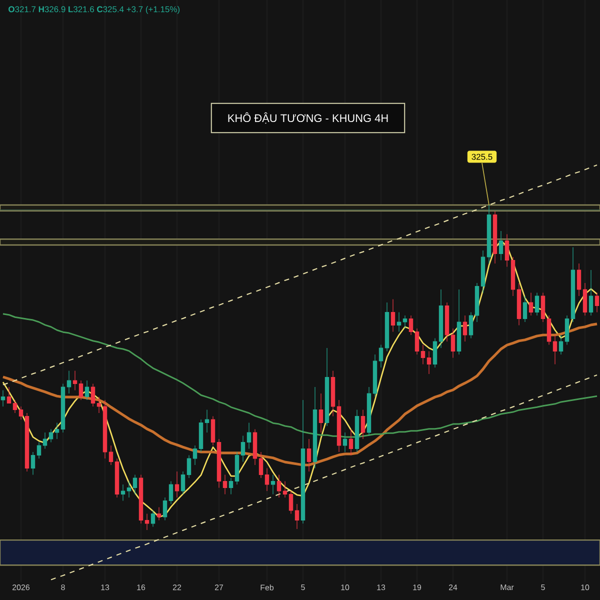 Image resolution: width=600 pixels, height=600 pixels. I want to click on annotation: 325.5, so click(482, 157).